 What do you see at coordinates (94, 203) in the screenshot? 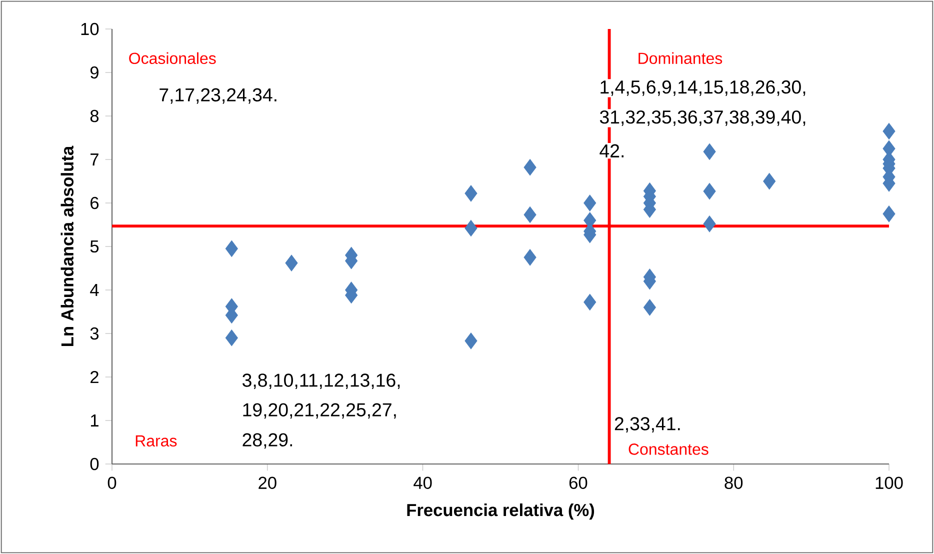
I see `y-tick-label: 6` at bounding box center [94, 203].